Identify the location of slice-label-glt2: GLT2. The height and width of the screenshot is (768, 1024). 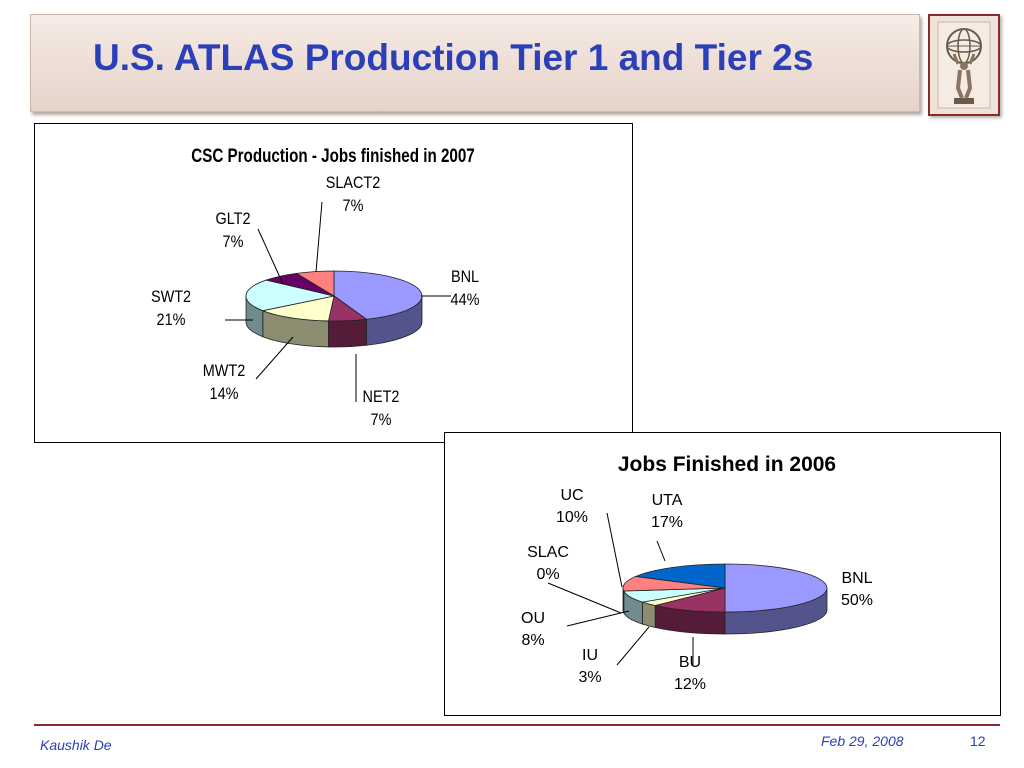
(232, 219).